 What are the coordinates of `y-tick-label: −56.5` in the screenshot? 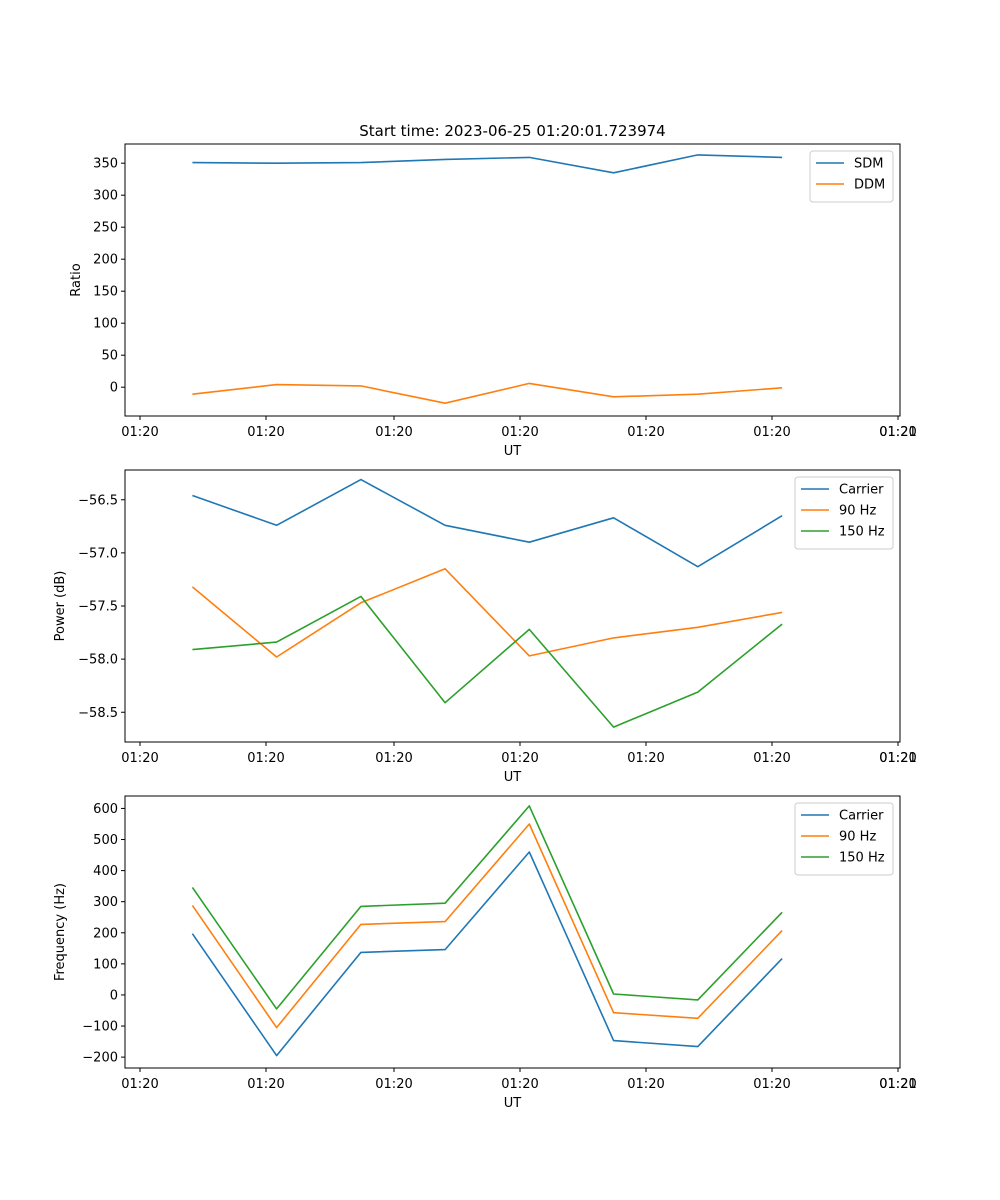 It's located at (98, 500).